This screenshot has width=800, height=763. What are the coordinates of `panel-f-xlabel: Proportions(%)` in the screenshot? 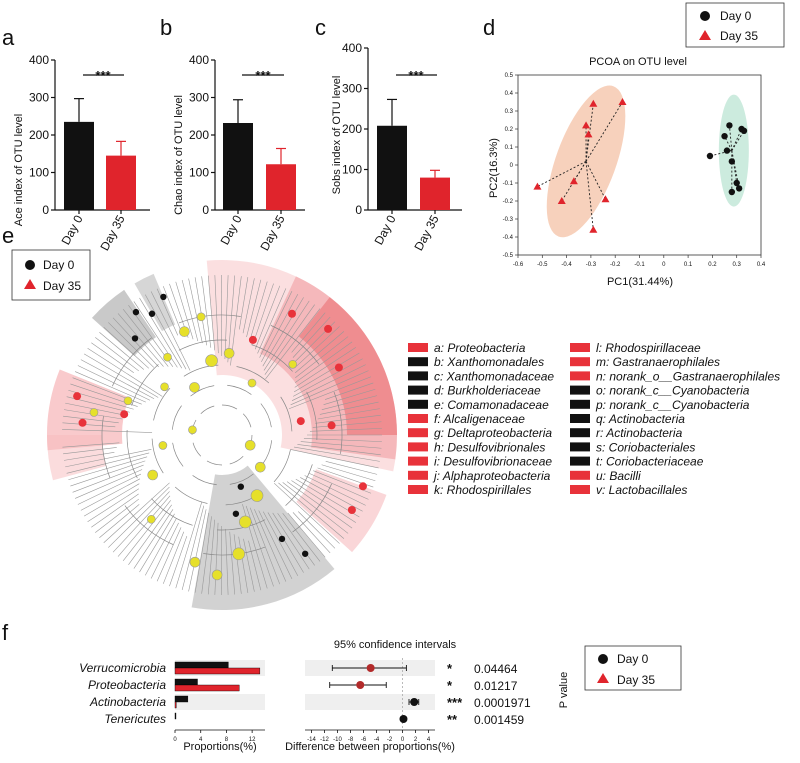 It's located at (219, 747).